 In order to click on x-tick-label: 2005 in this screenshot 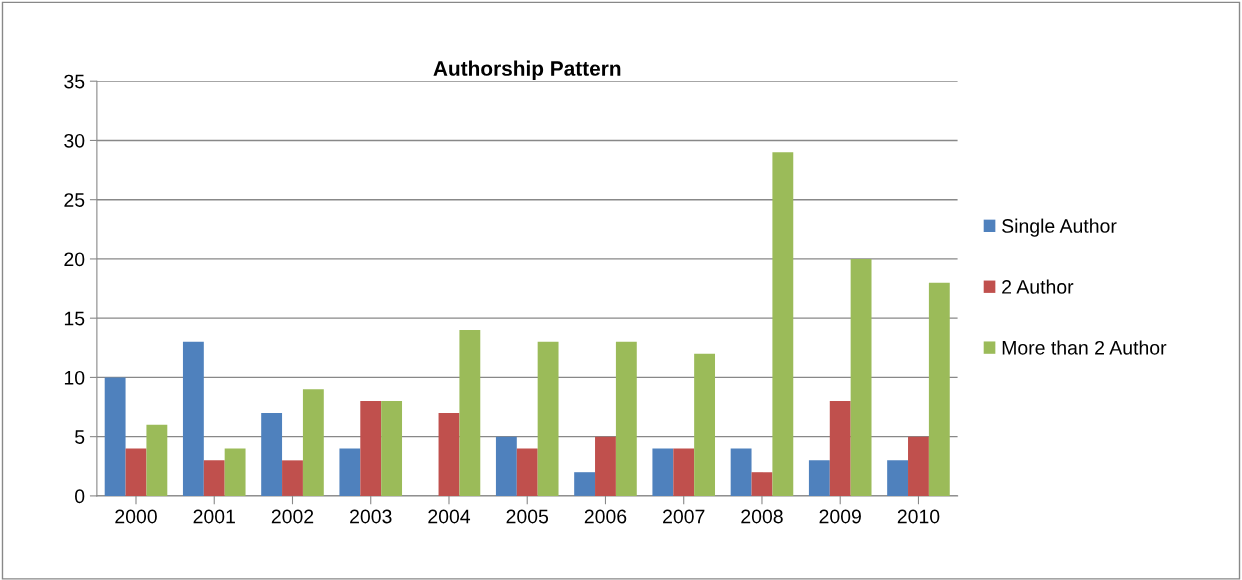, I will do `click(527, 516)`.